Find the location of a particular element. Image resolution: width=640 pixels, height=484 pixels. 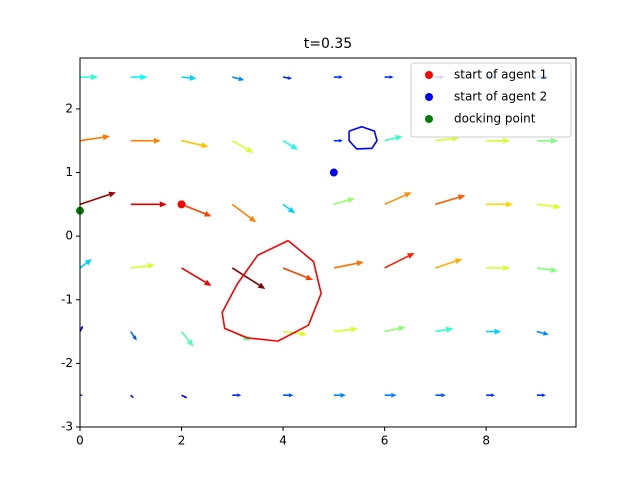

legend-box is located at coordinates (491, 100).